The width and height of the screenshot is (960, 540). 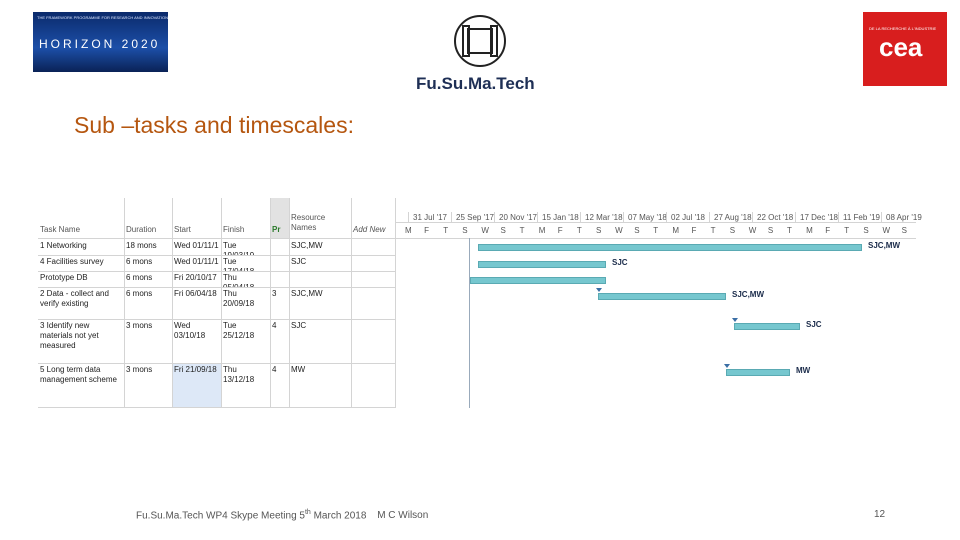 What do you see at coordinates (477, 238) in the screenshot?
I see `header-line` at bounding box center [477, 238].